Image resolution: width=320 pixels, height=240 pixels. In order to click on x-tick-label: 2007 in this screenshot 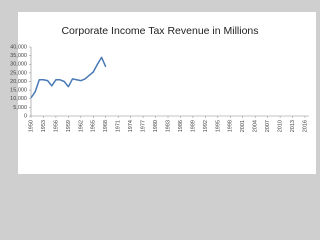, I will do `click(268, 126)`.